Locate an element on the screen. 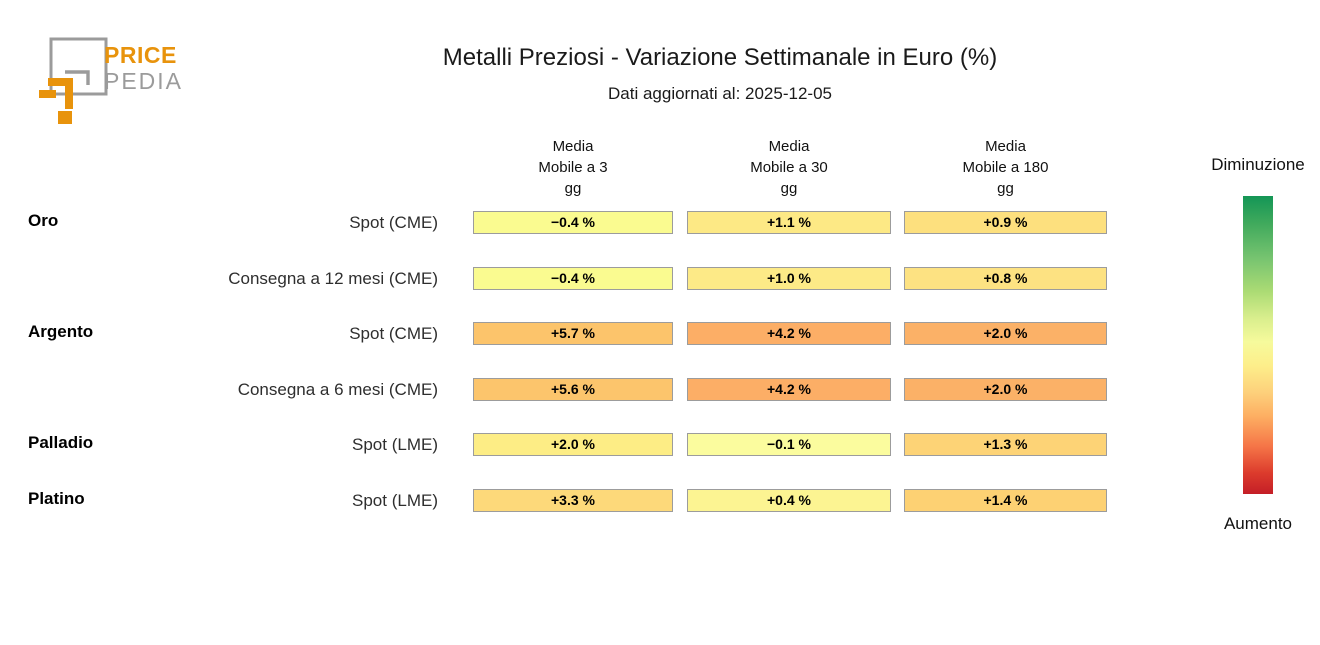 The height and width of the screenshot is (645, 1320). table-row: Platino Spot (LME) +3.3 % +0.4 % +1.4 % is located at coordinates (575, 500).